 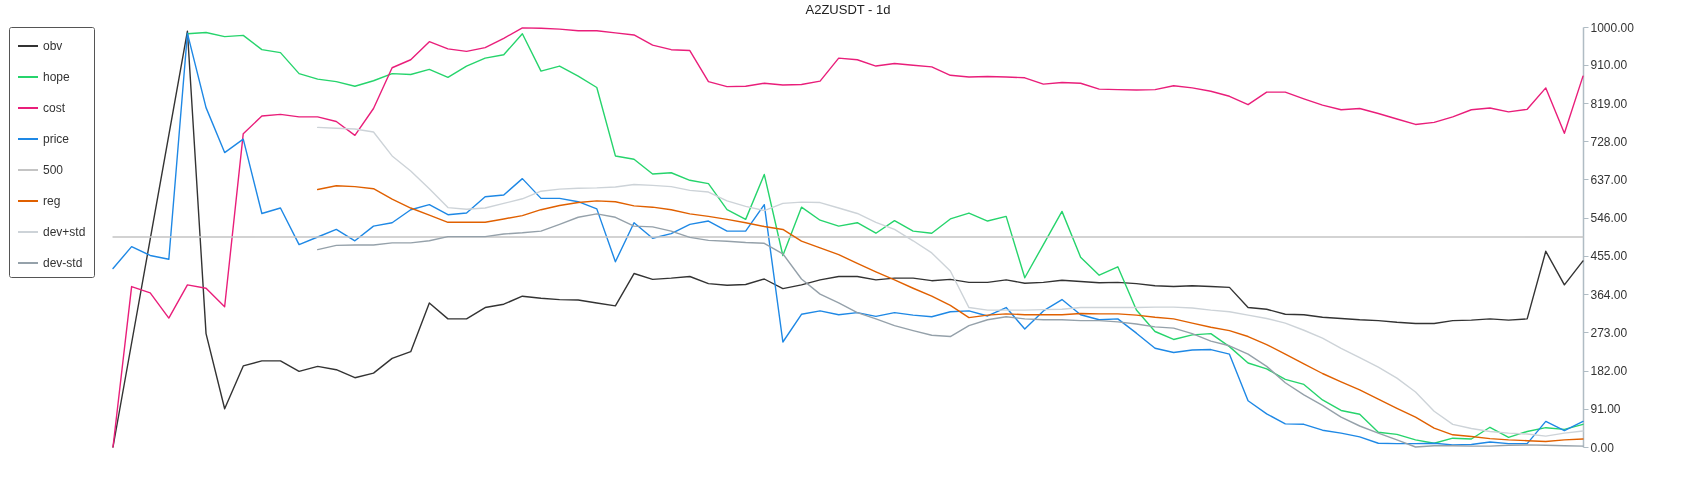 I want to click on y-tick-label: 0.00, so click(x=1602, y=447).